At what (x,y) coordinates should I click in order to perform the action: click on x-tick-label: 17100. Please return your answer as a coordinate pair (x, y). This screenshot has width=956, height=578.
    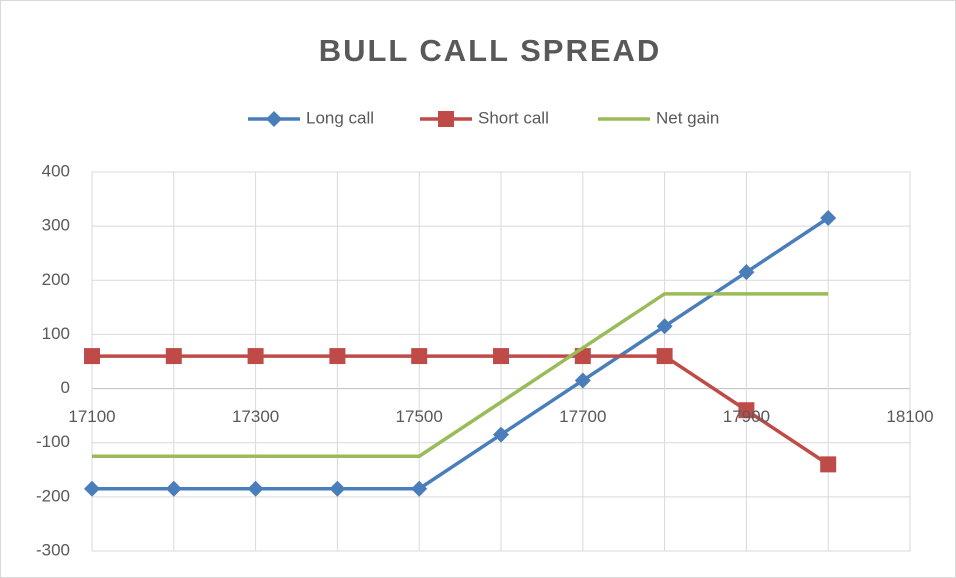
    Looking at the image, I should click on (91, 416).